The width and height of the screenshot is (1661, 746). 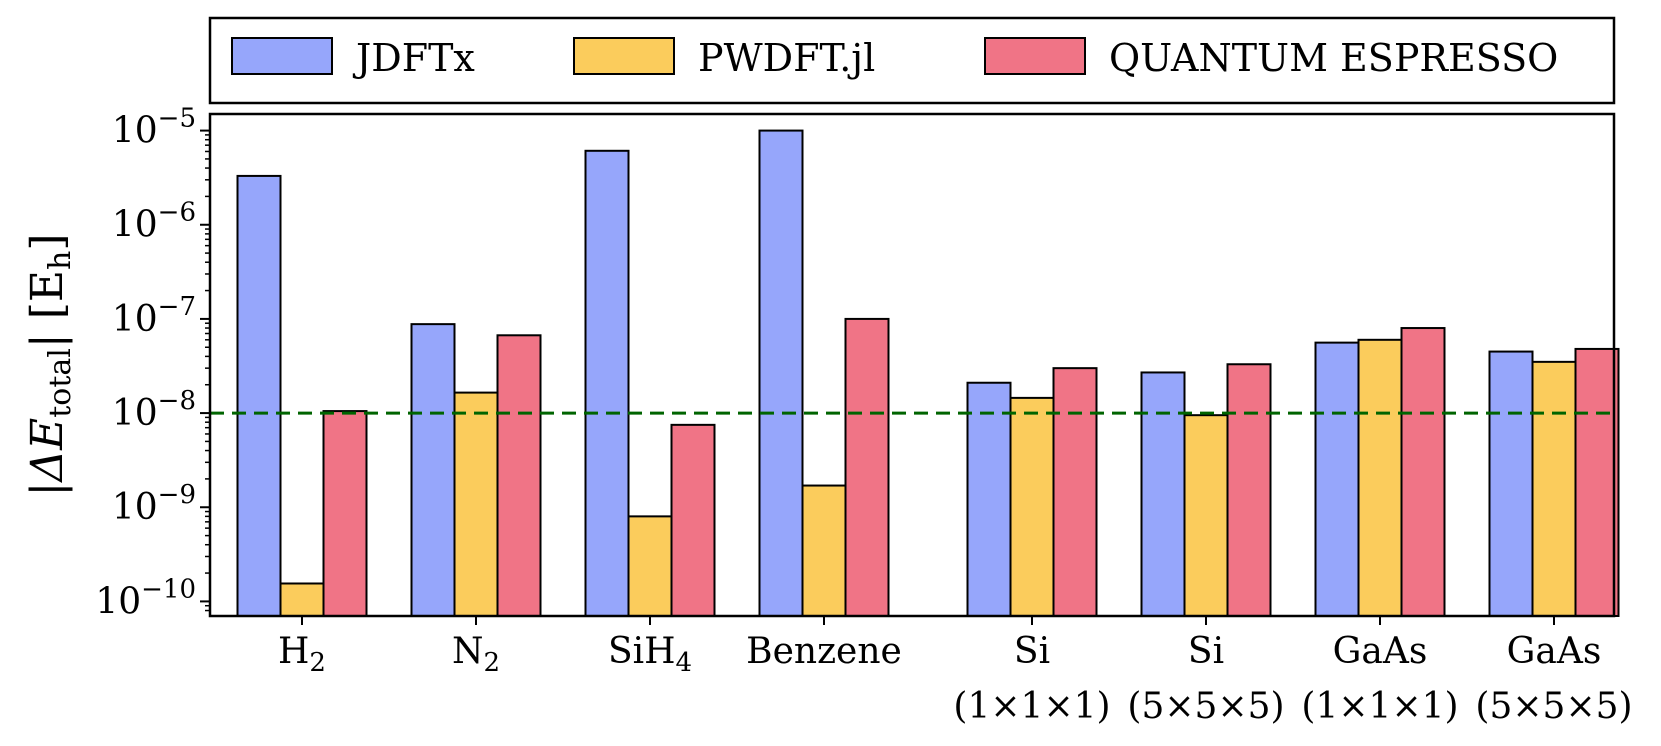 I want to click on x-tick-label-line2-6: (1×1×1), so click(x=1379, y=706).